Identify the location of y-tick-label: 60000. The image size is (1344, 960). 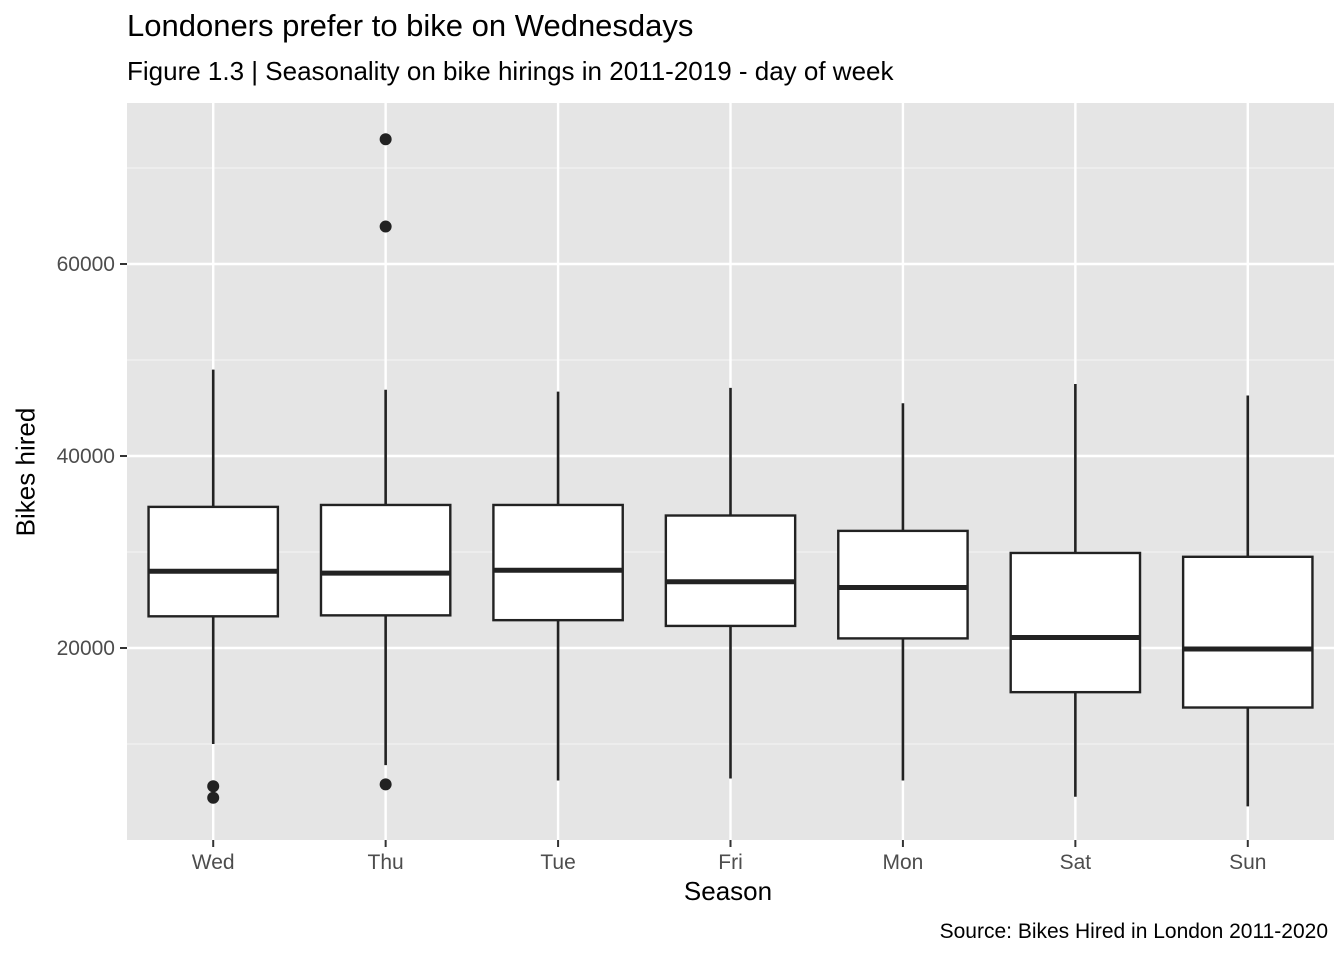
(86, 264).